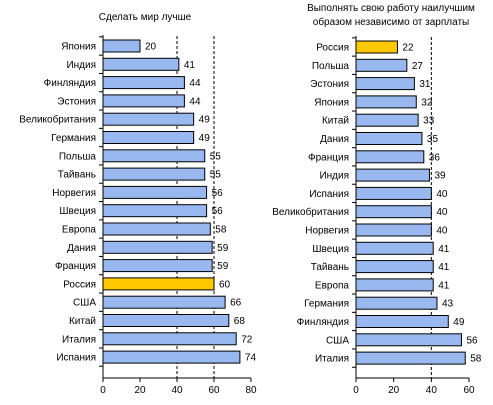  Describe the element at coordinates (442, 231) in the screenshot. I see `c2-data-label-11: 40` at that location.